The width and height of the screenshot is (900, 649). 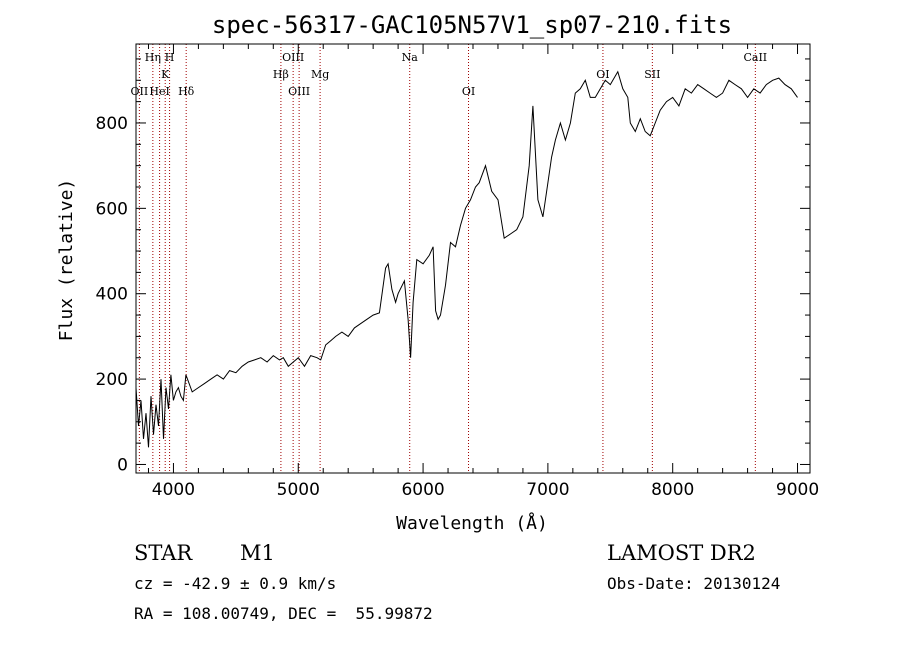 I want to click on spectral-line-label: Hδ, so click(x=186, y=91).